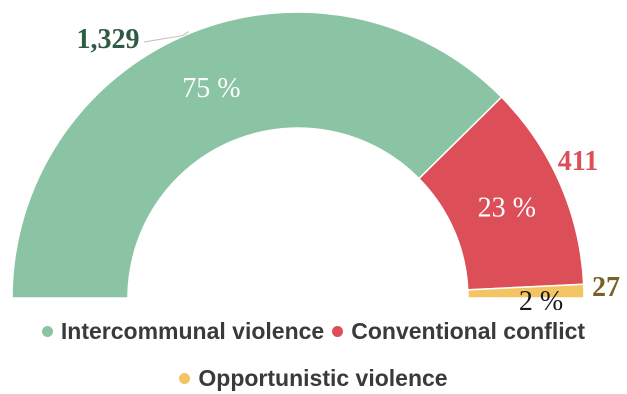 This screenshot has height=394, width=627. Describe the element at coordinates (108, 39) in the screenshot. I see `value-label-intercommunal: 1,329` at that location.